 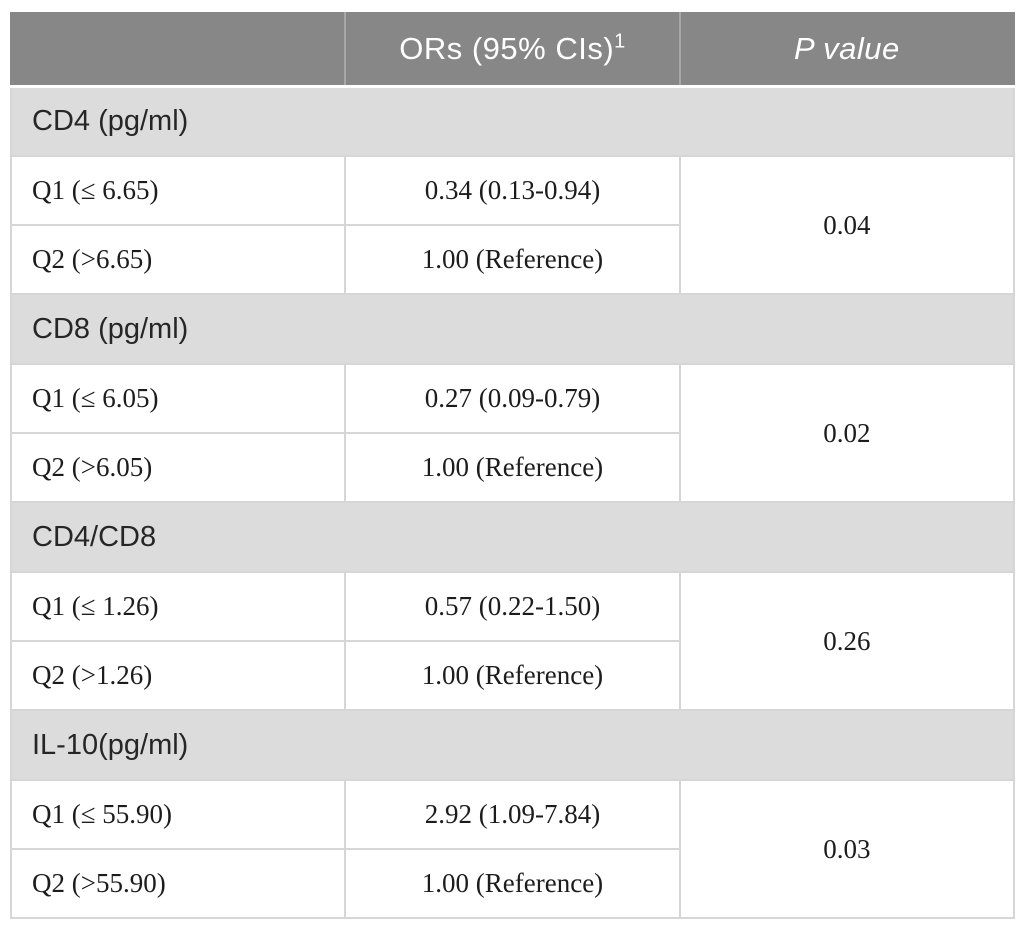 I want to click on section-header-il10: IL-10(pg/ml), so click(x=512, y=745).